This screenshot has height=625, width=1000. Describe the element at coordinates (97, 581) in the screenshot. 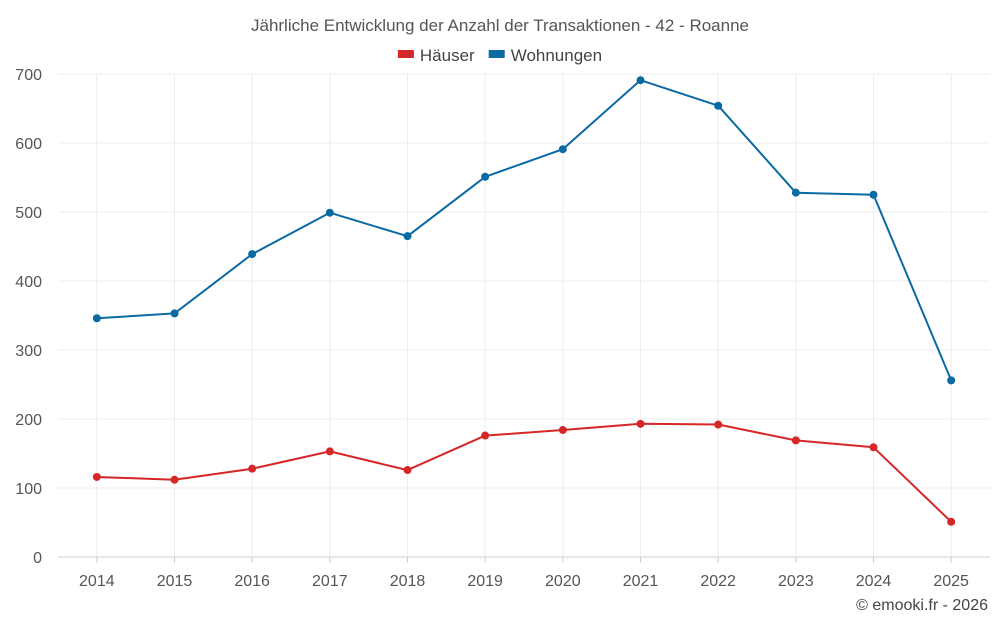

I see `x-tick-label: 2014` at that location.